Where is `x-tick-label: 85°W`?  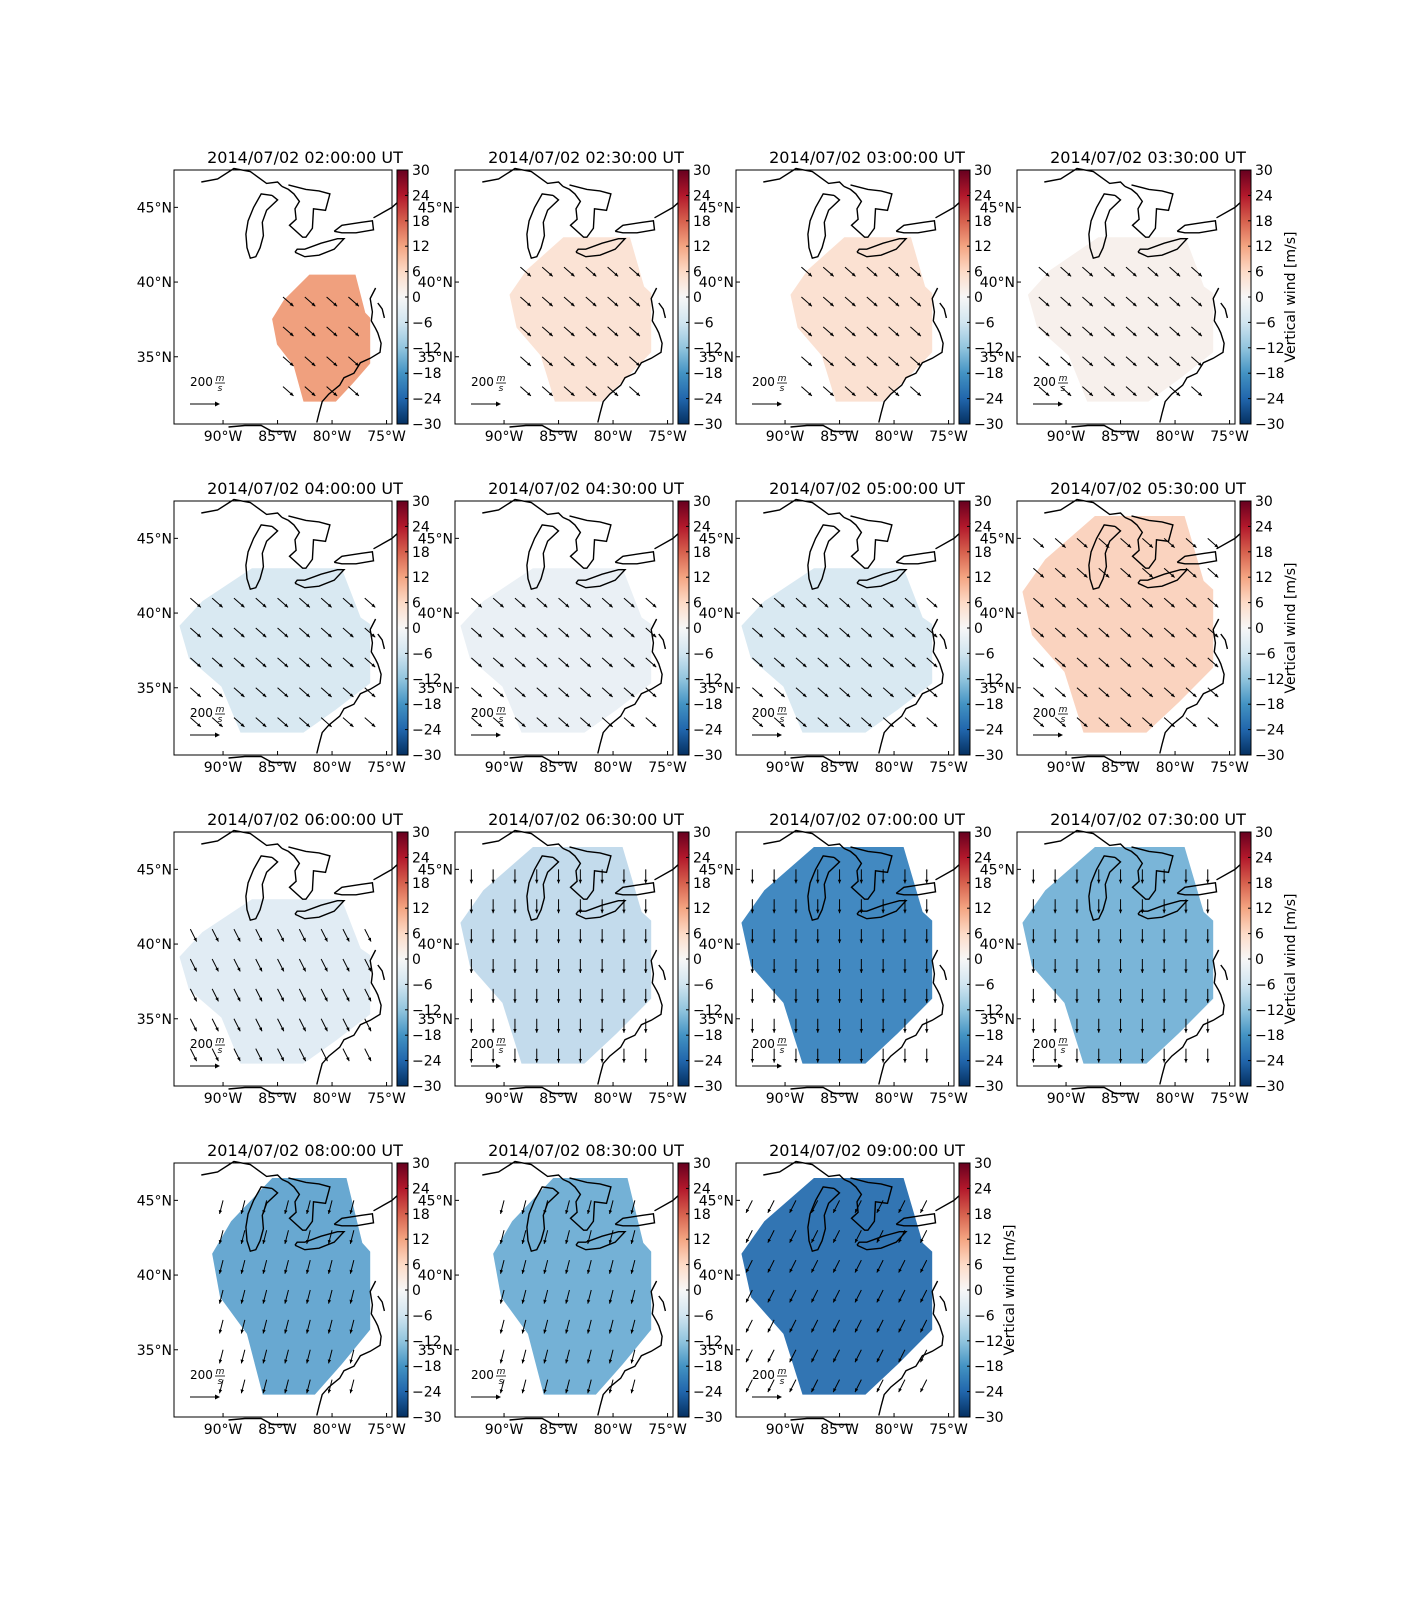
x-tick-label: 85°W is located at coordinates (839, 1430).